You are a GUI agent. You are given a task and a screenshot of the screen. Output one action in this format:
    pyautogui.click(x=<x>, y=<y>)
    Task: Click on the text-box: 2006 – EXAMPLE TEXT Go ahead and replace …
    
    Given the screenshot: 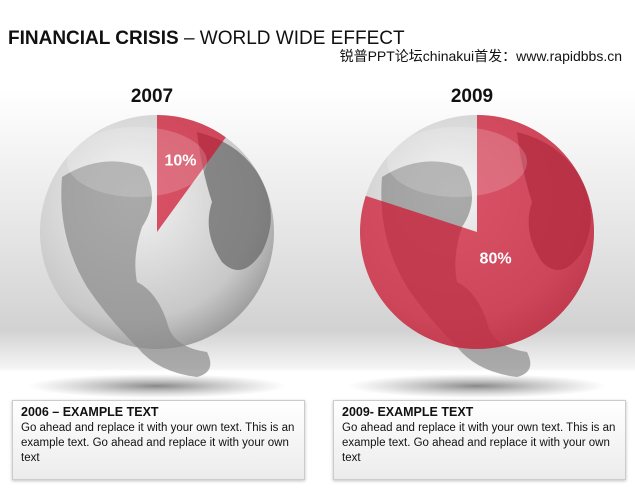 What is the action you would take?
    pyautogui.click(x=158, y=440)
    